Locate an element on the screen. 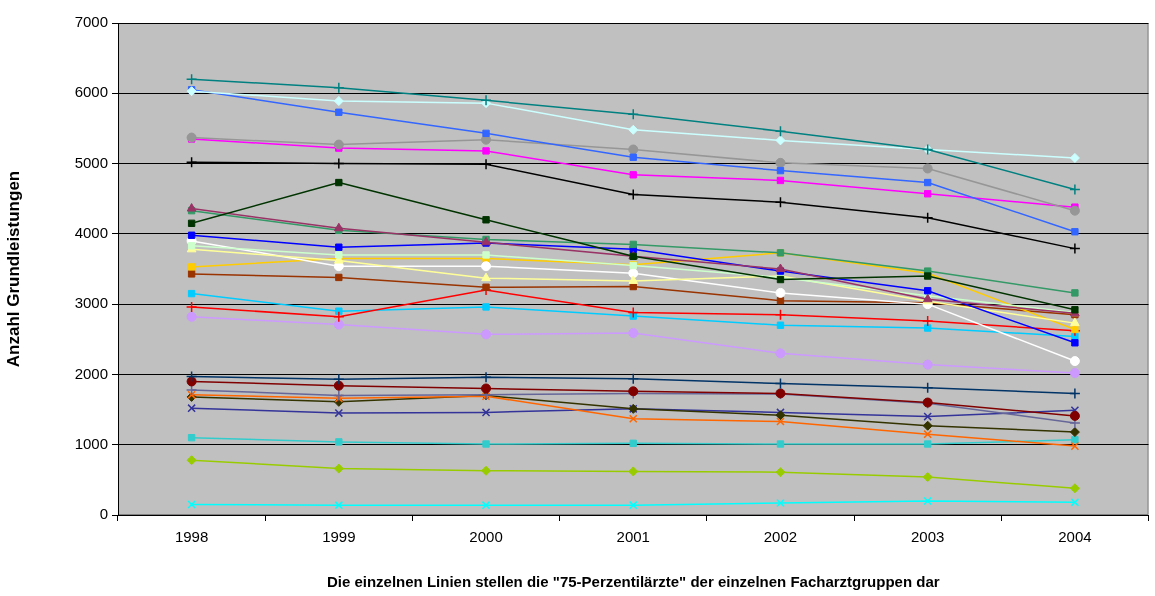 This screenshot has height=596, width=1155. y-tick-label: 6000 is located at coordinates (91, 92).